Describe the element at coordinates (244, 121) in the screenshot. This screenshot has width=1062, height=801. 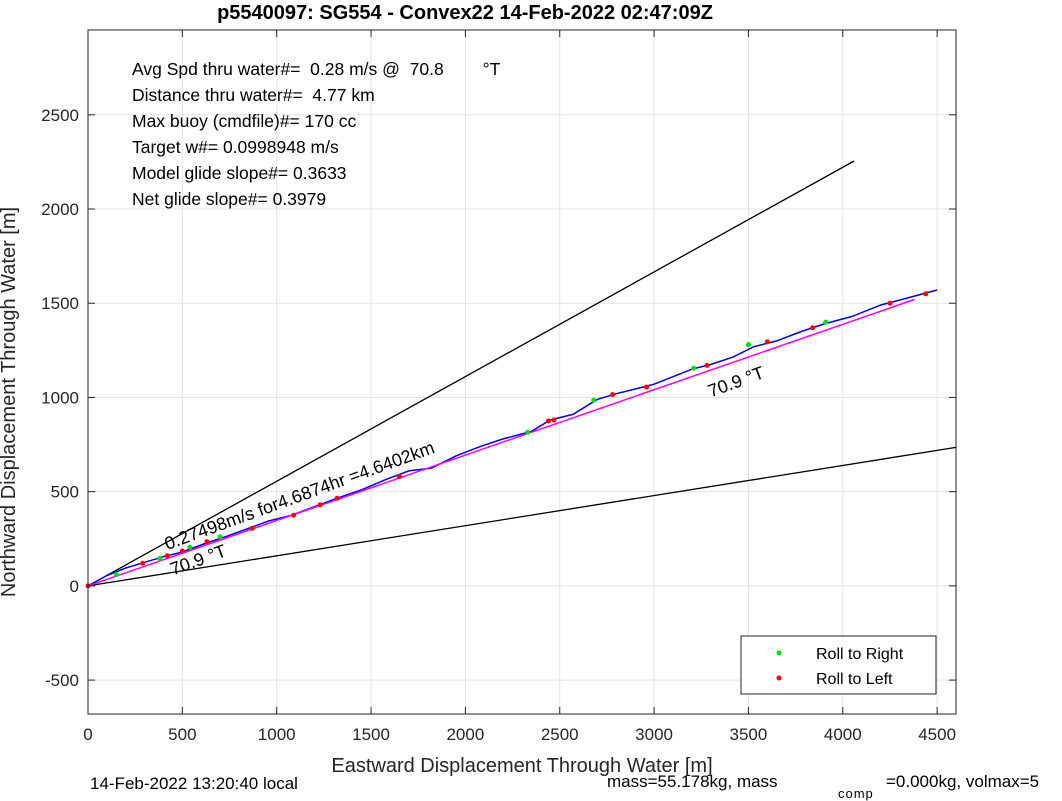
I see `info-line: Max buoy (cmdfile)#= 170 cc` at that location.